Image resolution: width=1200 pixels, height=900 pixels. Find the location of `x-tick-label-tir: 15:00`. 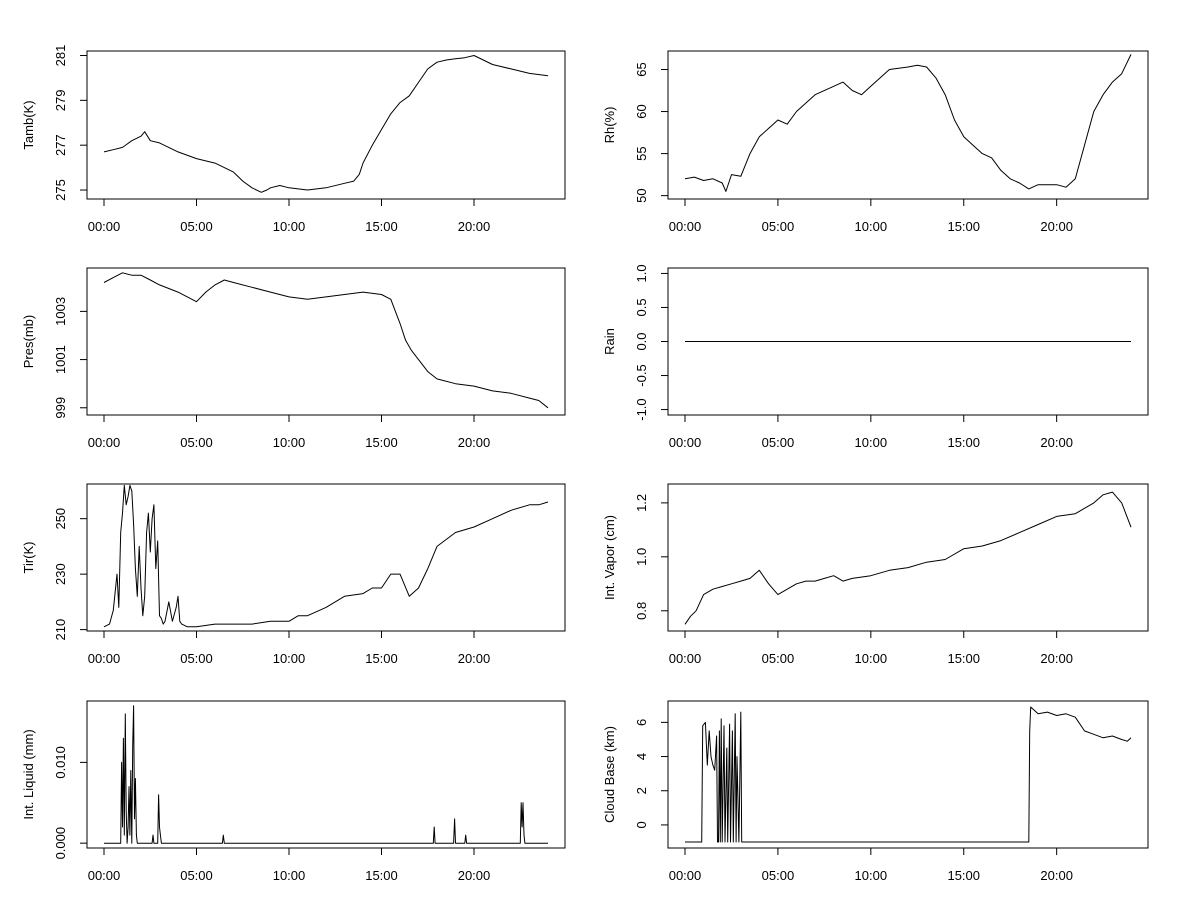

x-tick-label-tir: 15:00 is located at coordinates (381, 658).